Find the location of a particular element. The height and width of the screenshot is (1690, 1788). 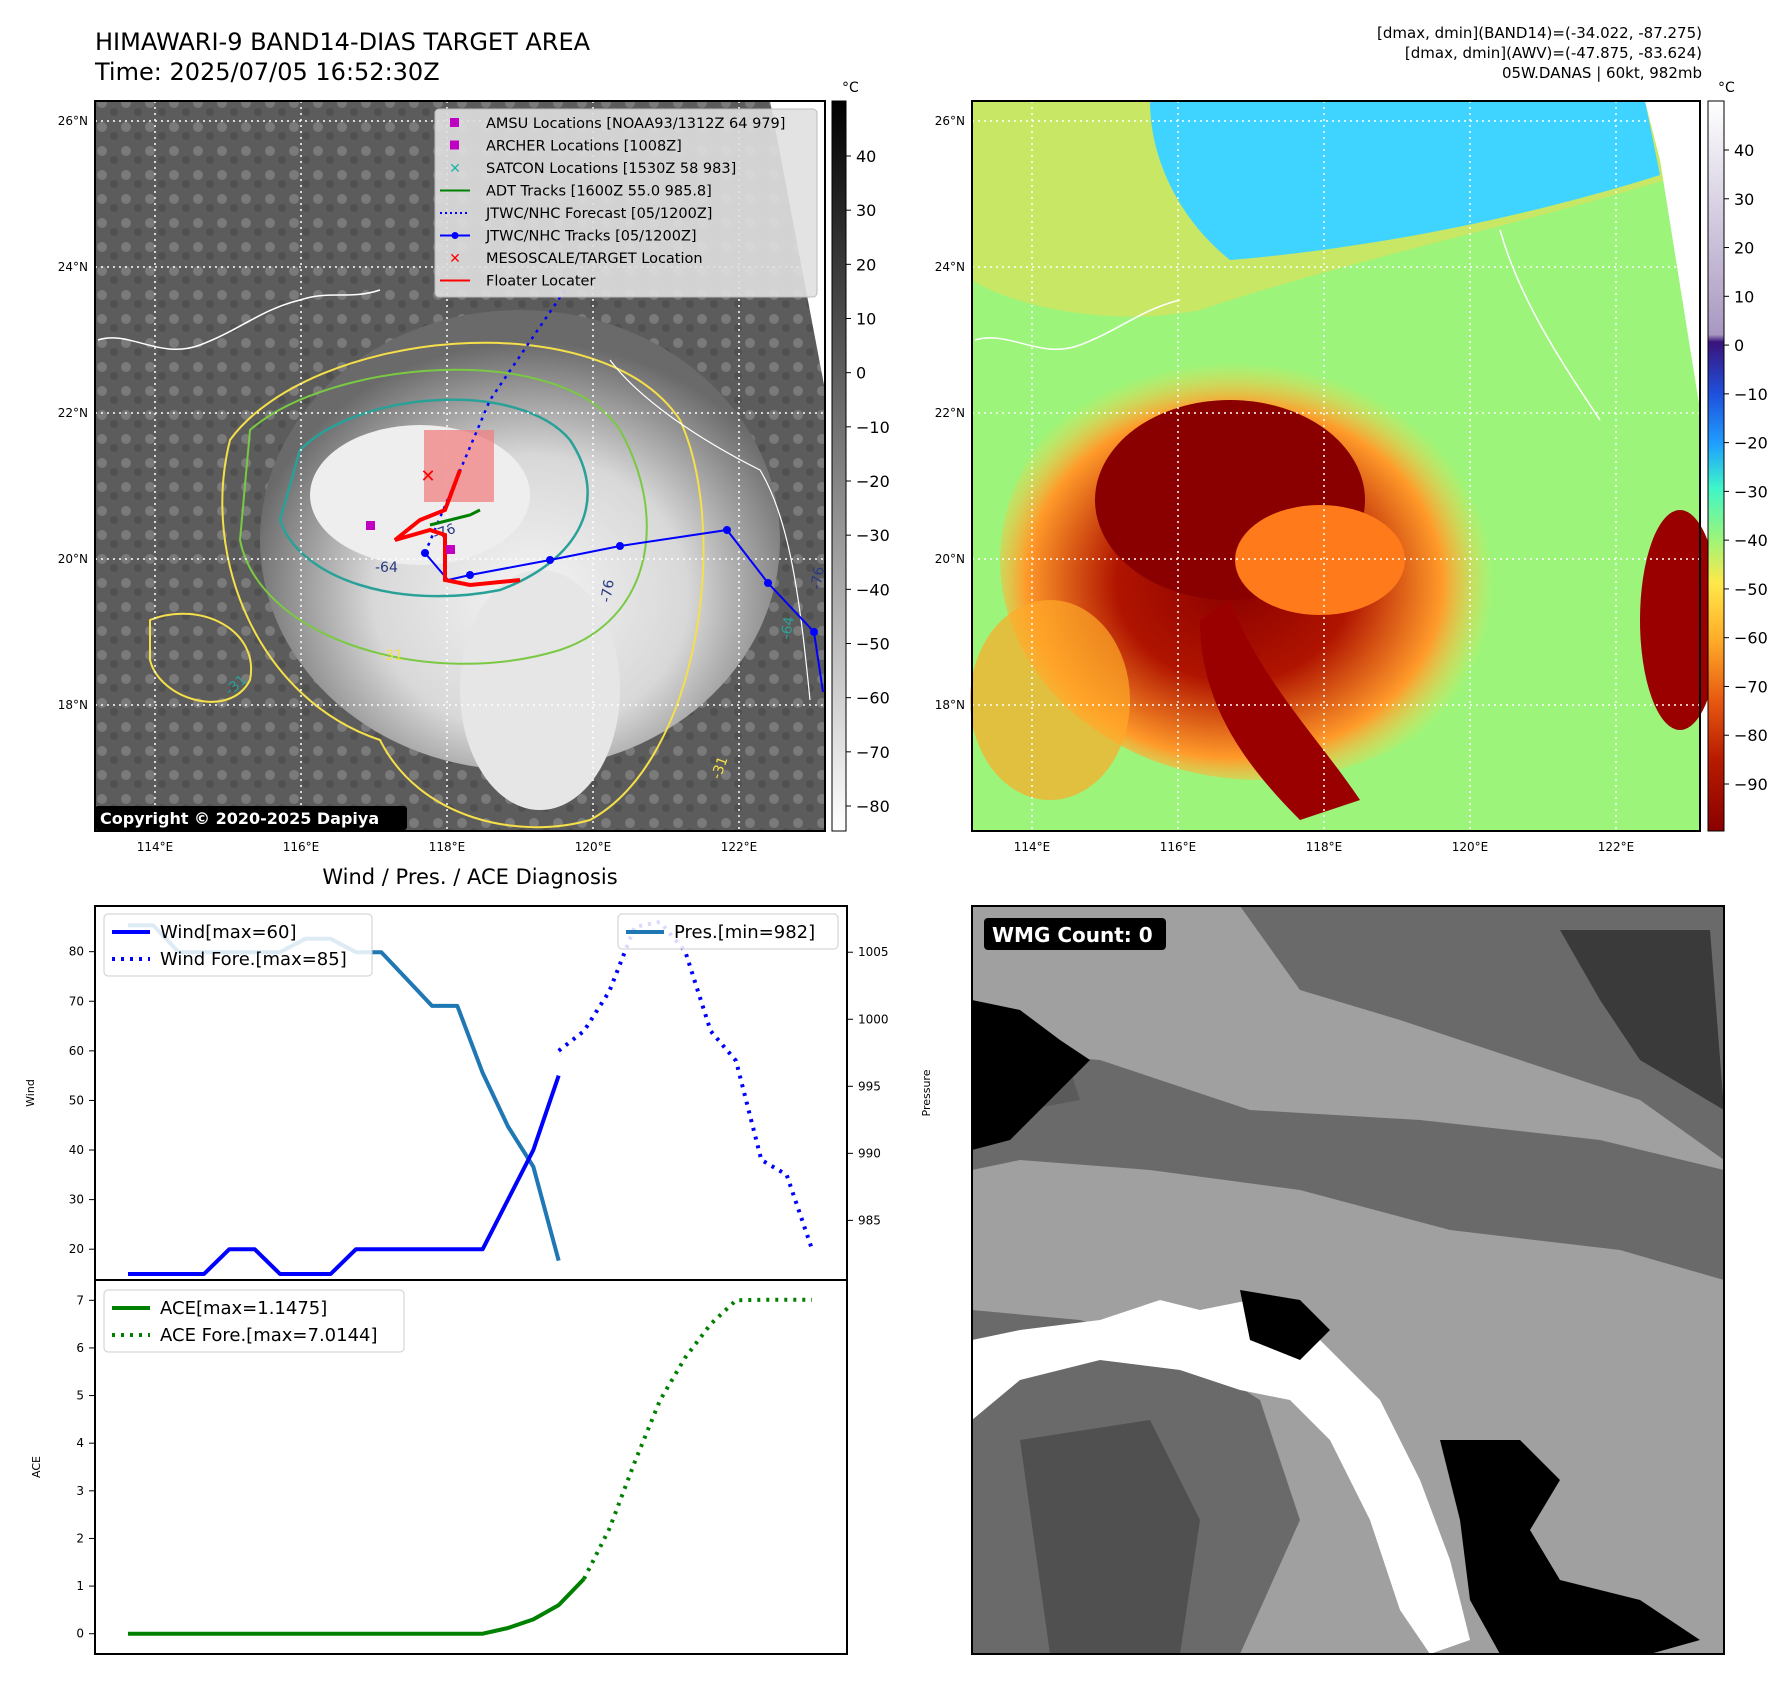

wmg-black-small is located at coordinates (1285, 1325).